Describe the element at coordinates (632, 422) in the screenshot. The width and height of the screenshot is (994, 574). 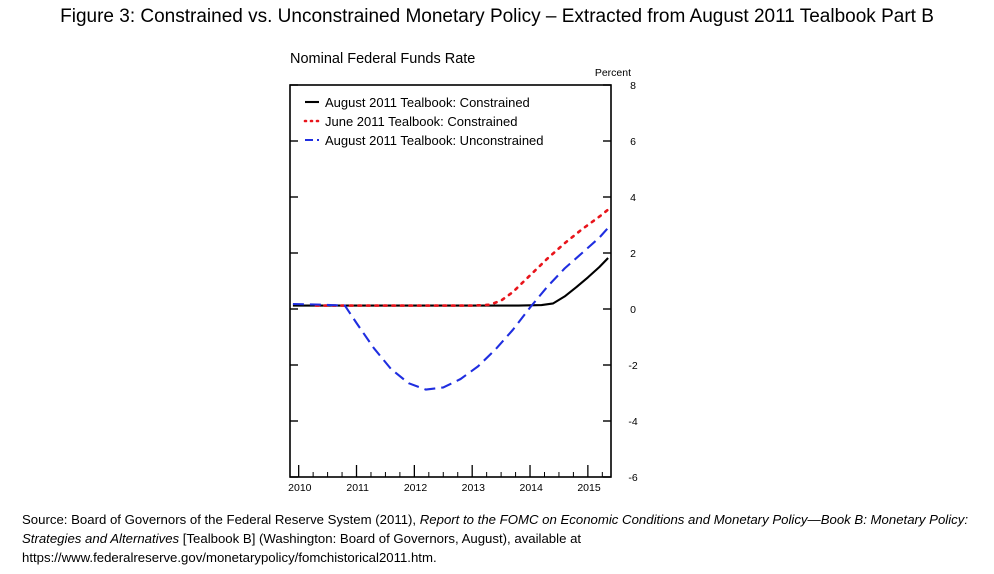
I see `y-tick-label: -4` at that location.